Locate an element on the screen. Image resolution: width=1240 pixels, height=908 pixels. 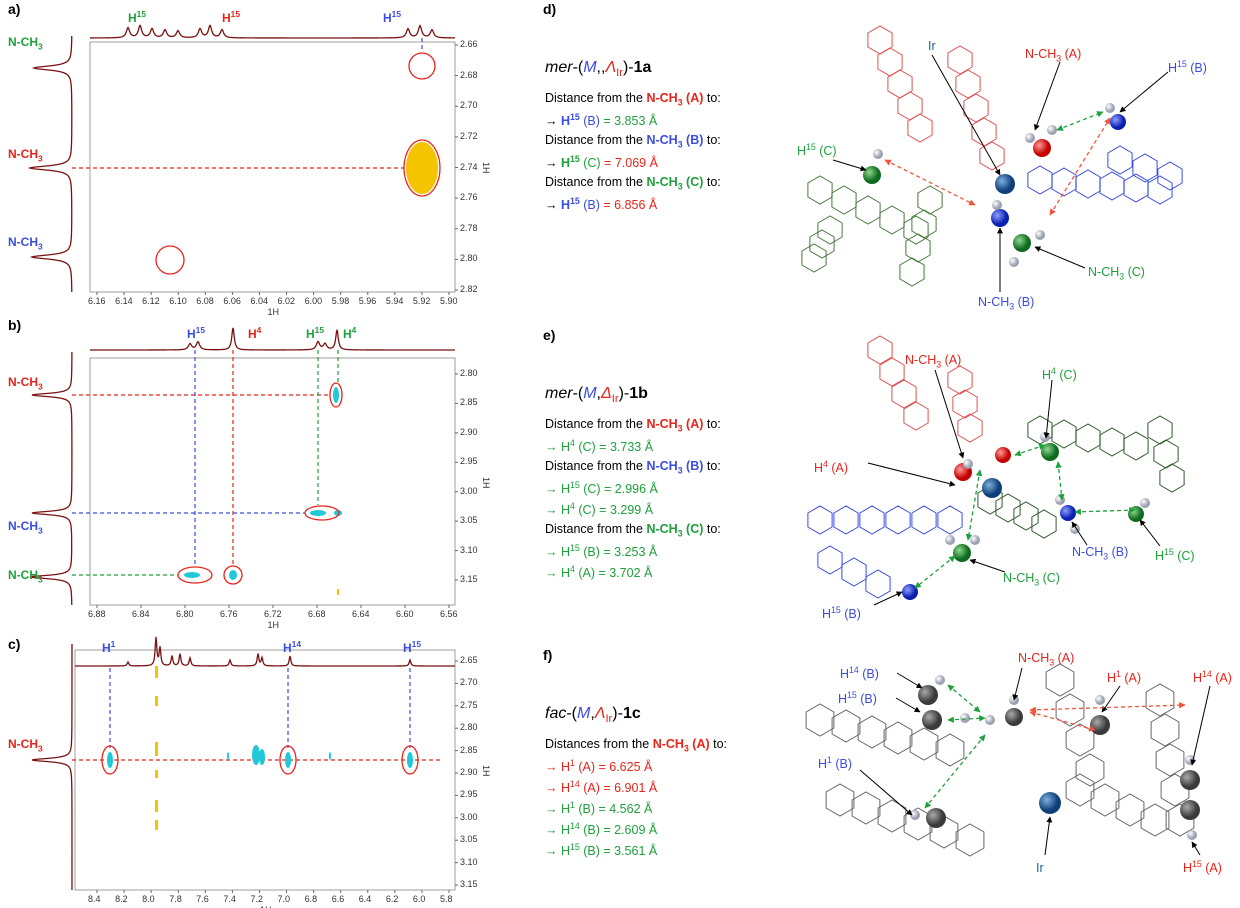
compound-title: mer-(M,ΔIr)-1b is located at coordinates (596, 395).